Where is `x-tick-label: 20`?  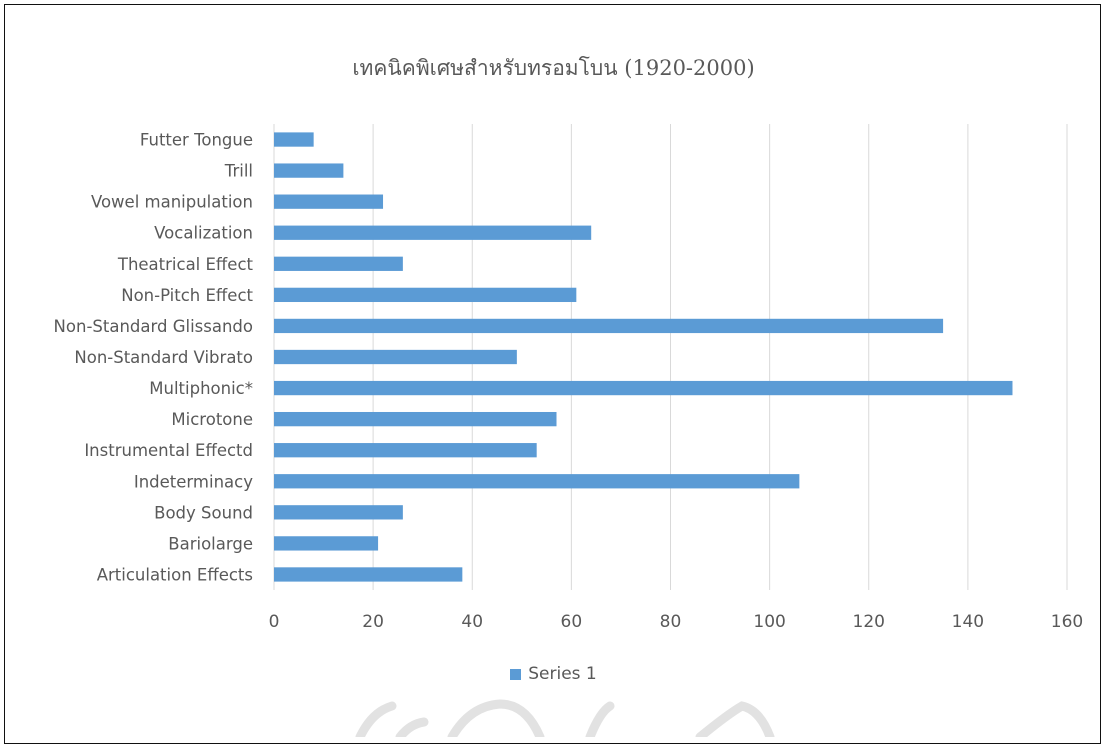 x-tick-label: 20 is located at coordinates (373, 622).